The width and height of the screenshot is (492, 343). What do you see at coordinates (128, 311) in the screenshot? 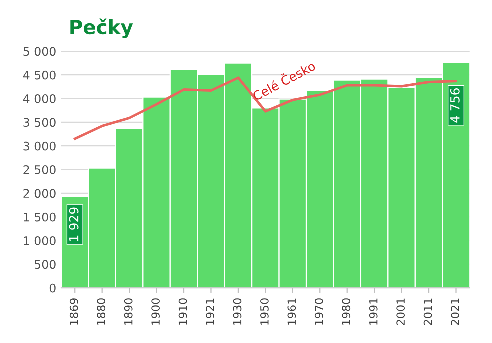
I see `x-tick-label: 1890` at bounding box center [128, 311].